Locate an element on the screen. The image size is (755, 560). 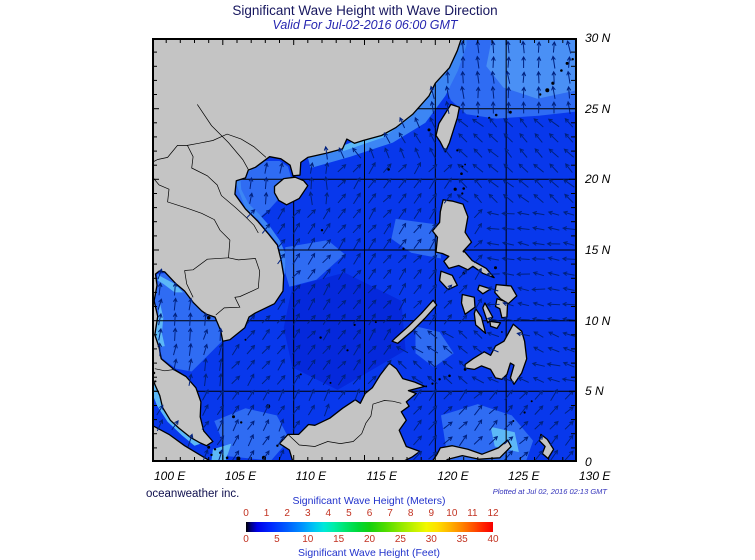
lon-tick-label: 130 E is located at coordinates (595, 476).